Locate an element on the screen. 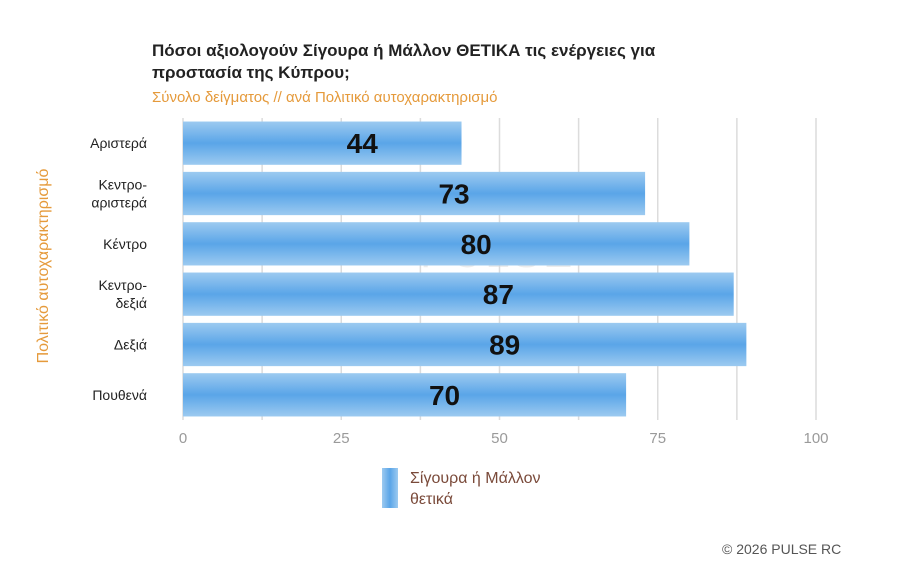 This screenshot has width=900, height=566. category-label: Πουθενά is located at coordinates (119, 395).